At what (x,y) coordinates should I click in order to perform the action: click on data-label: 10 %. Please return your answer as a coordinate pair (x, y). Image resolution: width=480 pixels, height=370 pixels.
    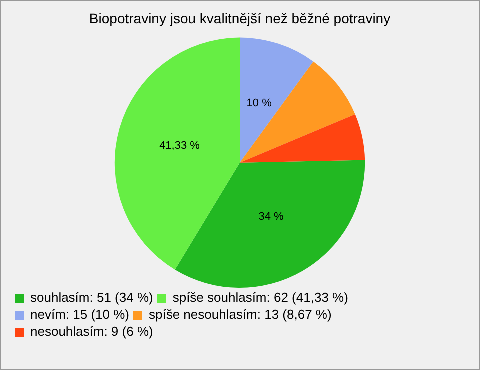
    Looking at the image, I should click on (259, 103).